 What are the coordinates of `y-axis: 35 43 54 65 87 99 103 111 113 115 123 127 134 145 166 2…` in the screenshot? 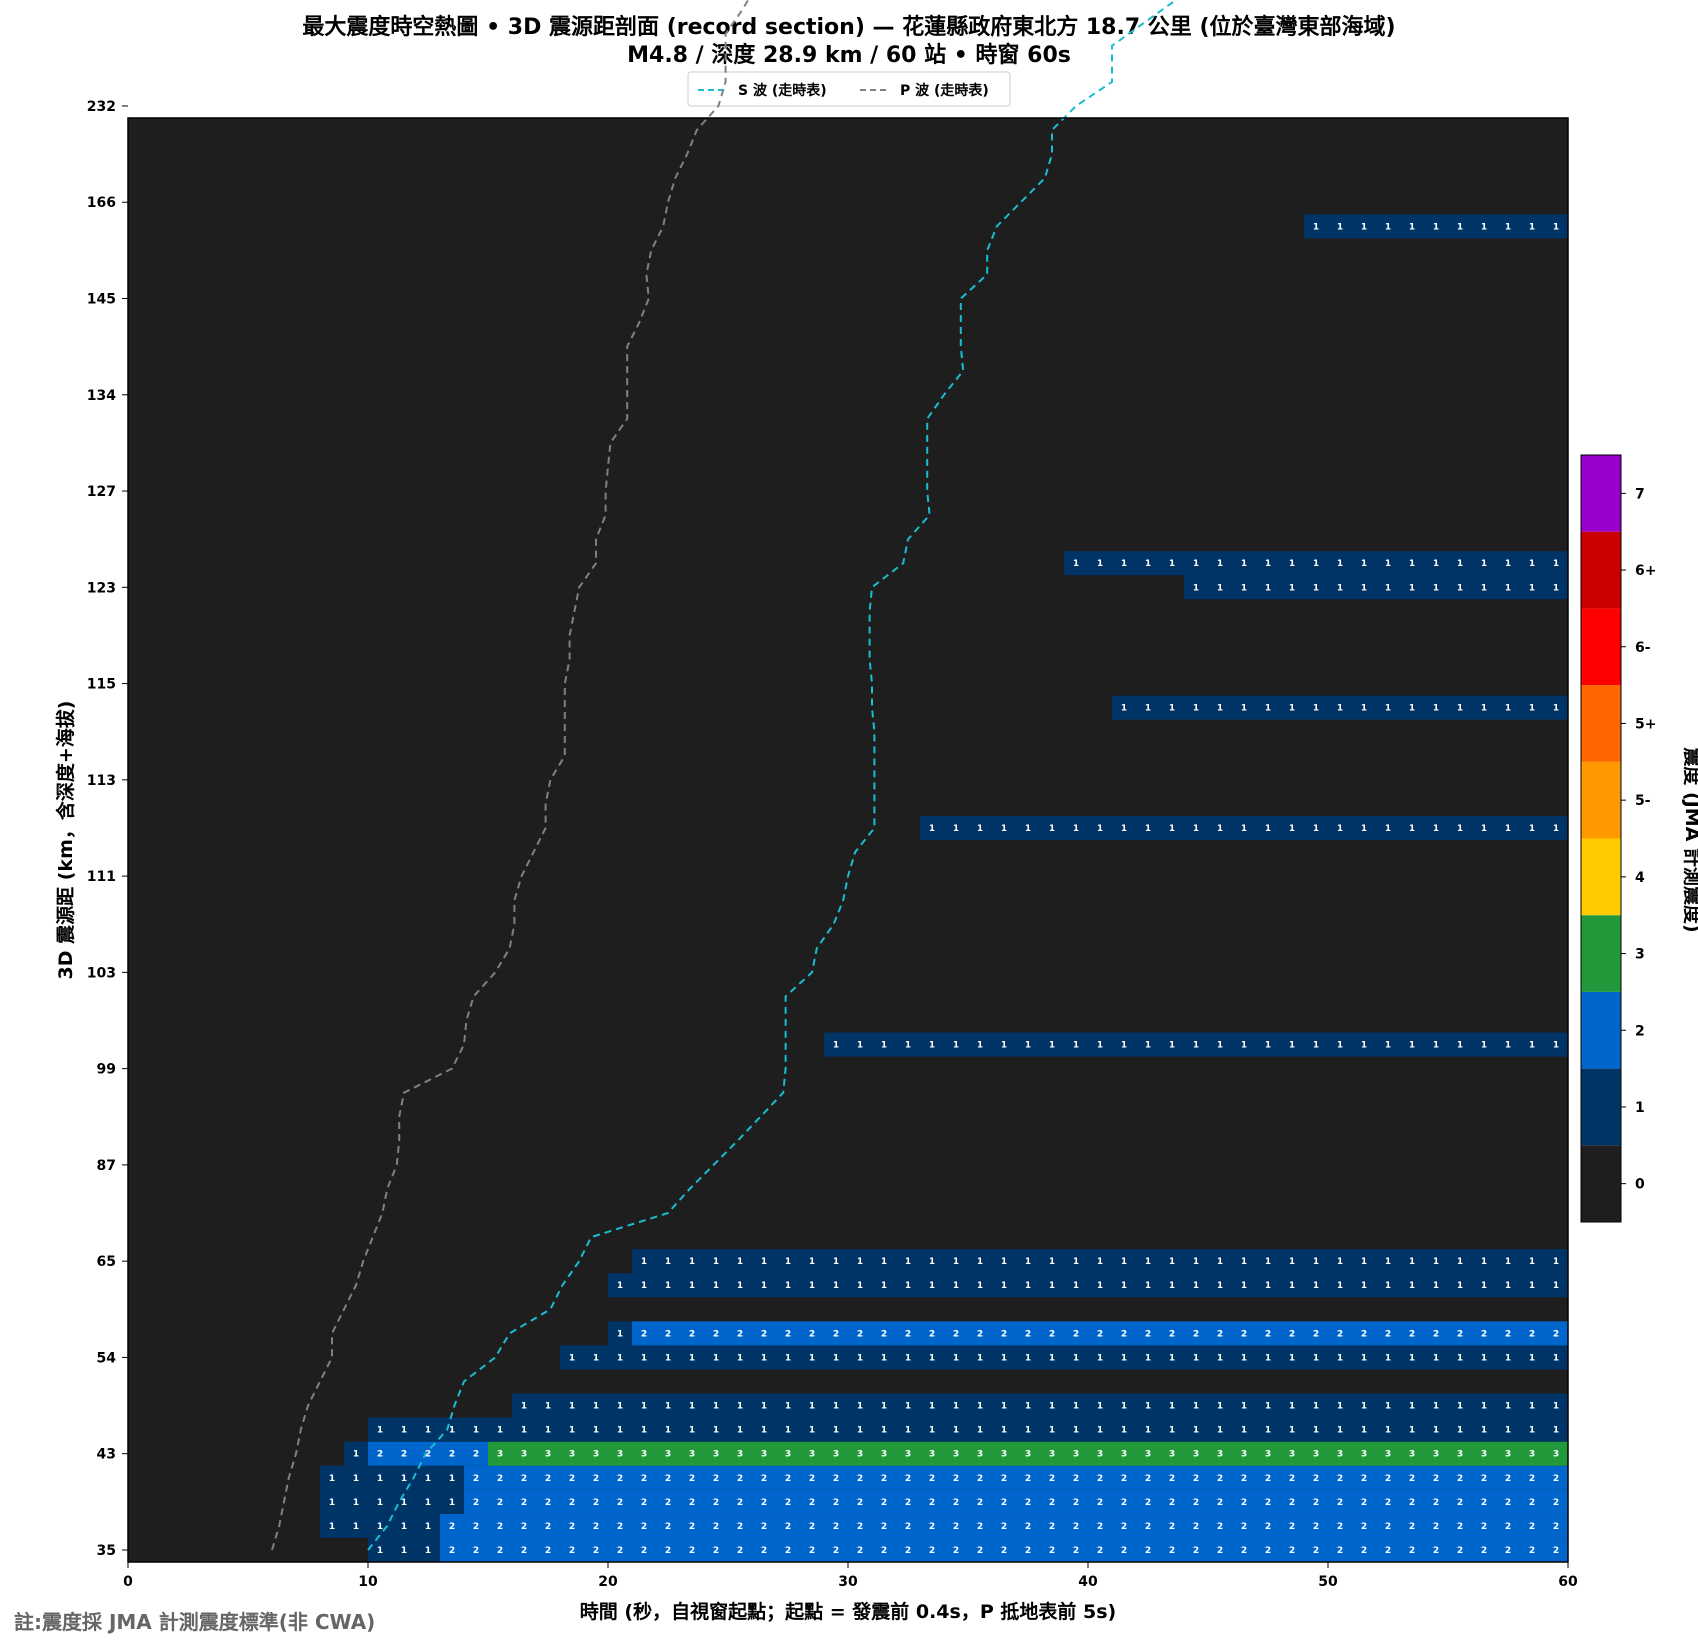 It's located at (107, 829).